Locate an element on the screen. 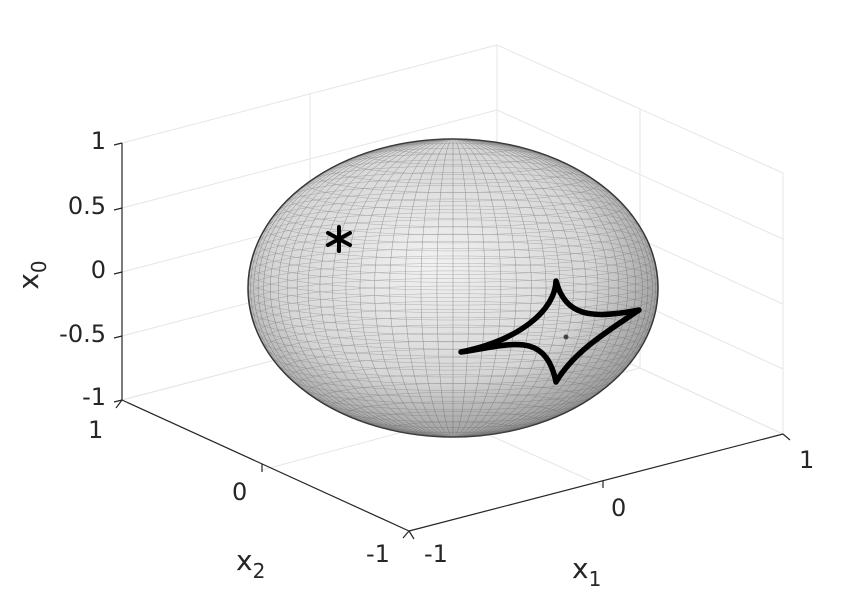  z-tick-0.5: 0.5 is located at coordinates (87, 206).